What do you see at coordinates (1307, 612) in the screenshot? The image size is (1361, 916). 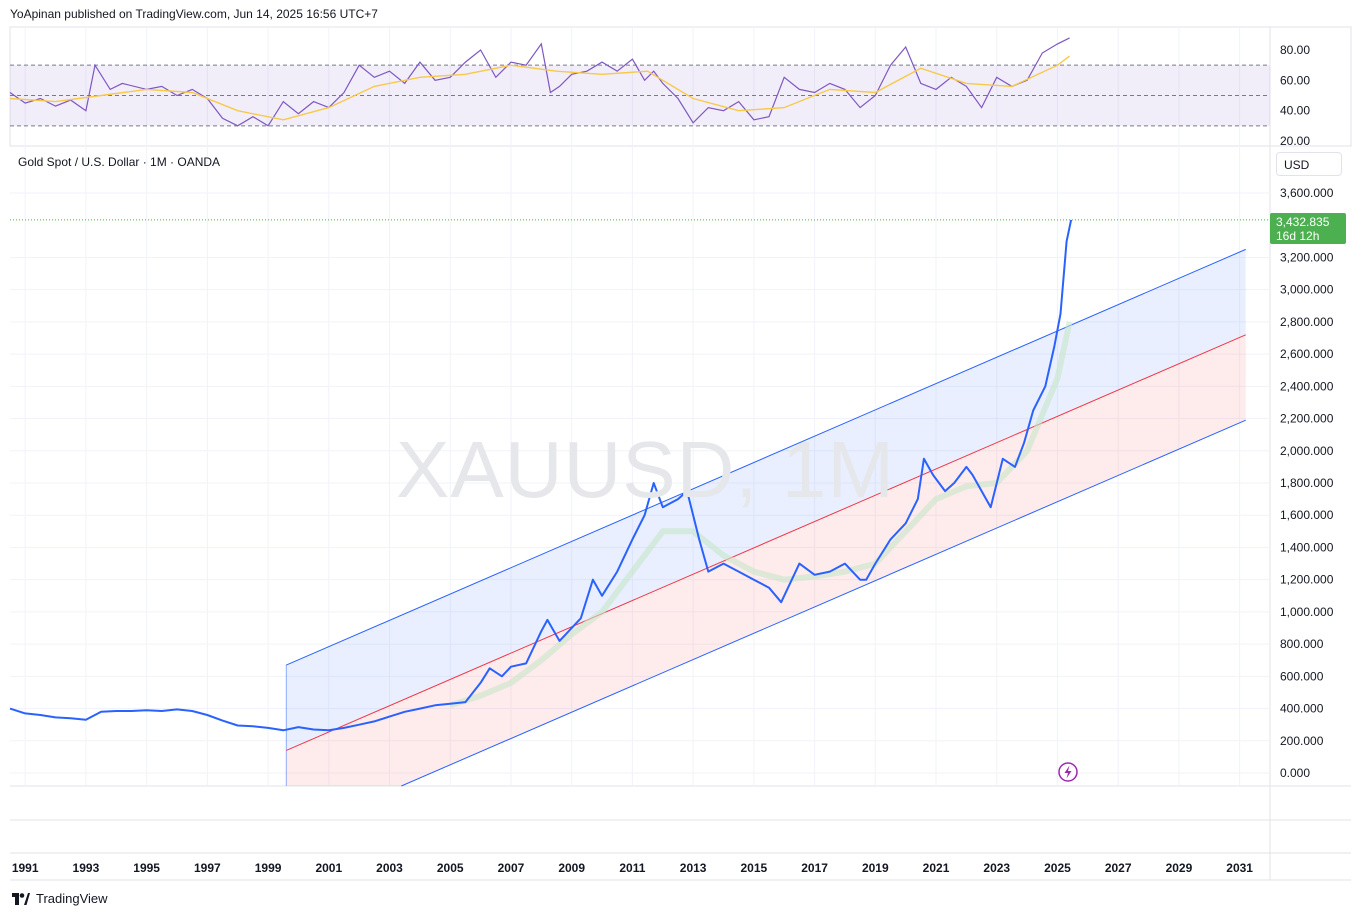 I see `price-tick-label: 1,000.000` at bounding box center [1307, 612].